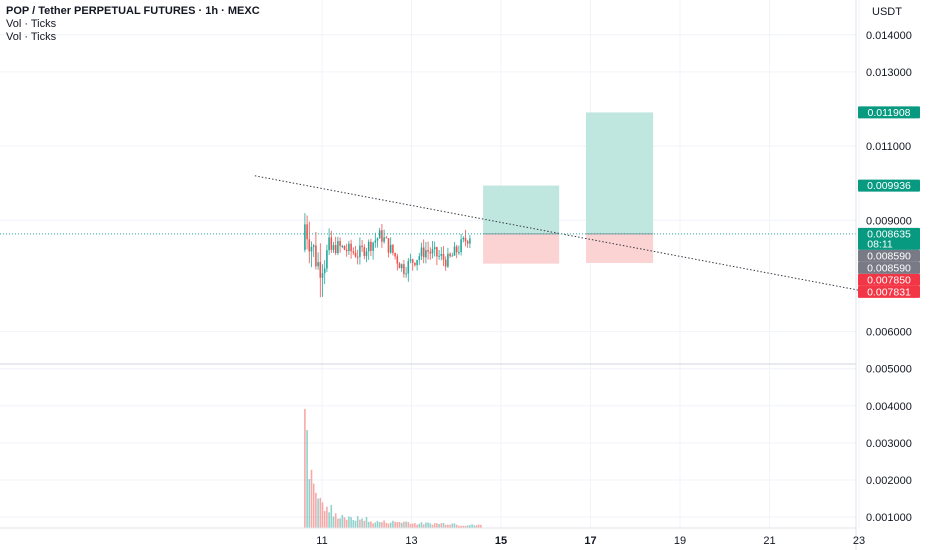  Describe the element at coordinates (889, 36) in the screenshot. I see `price-tick-label: 0.014000` at that location.